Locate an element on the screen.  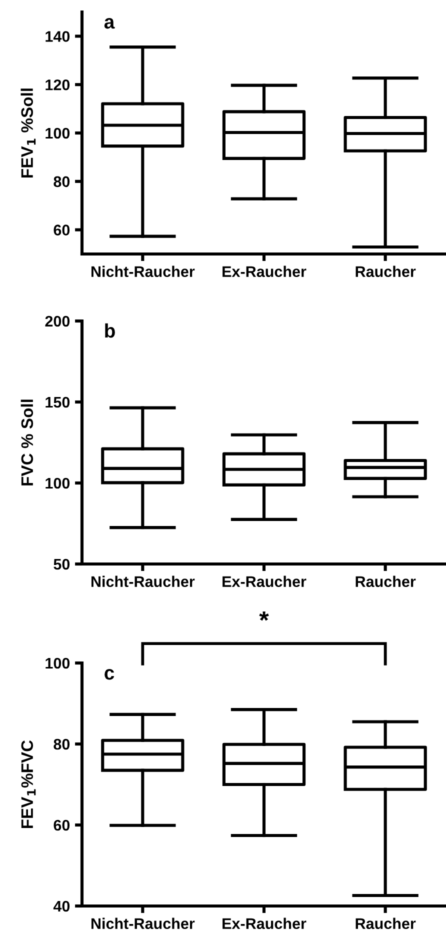
chart-title: c is located at coordinates (109, 674).